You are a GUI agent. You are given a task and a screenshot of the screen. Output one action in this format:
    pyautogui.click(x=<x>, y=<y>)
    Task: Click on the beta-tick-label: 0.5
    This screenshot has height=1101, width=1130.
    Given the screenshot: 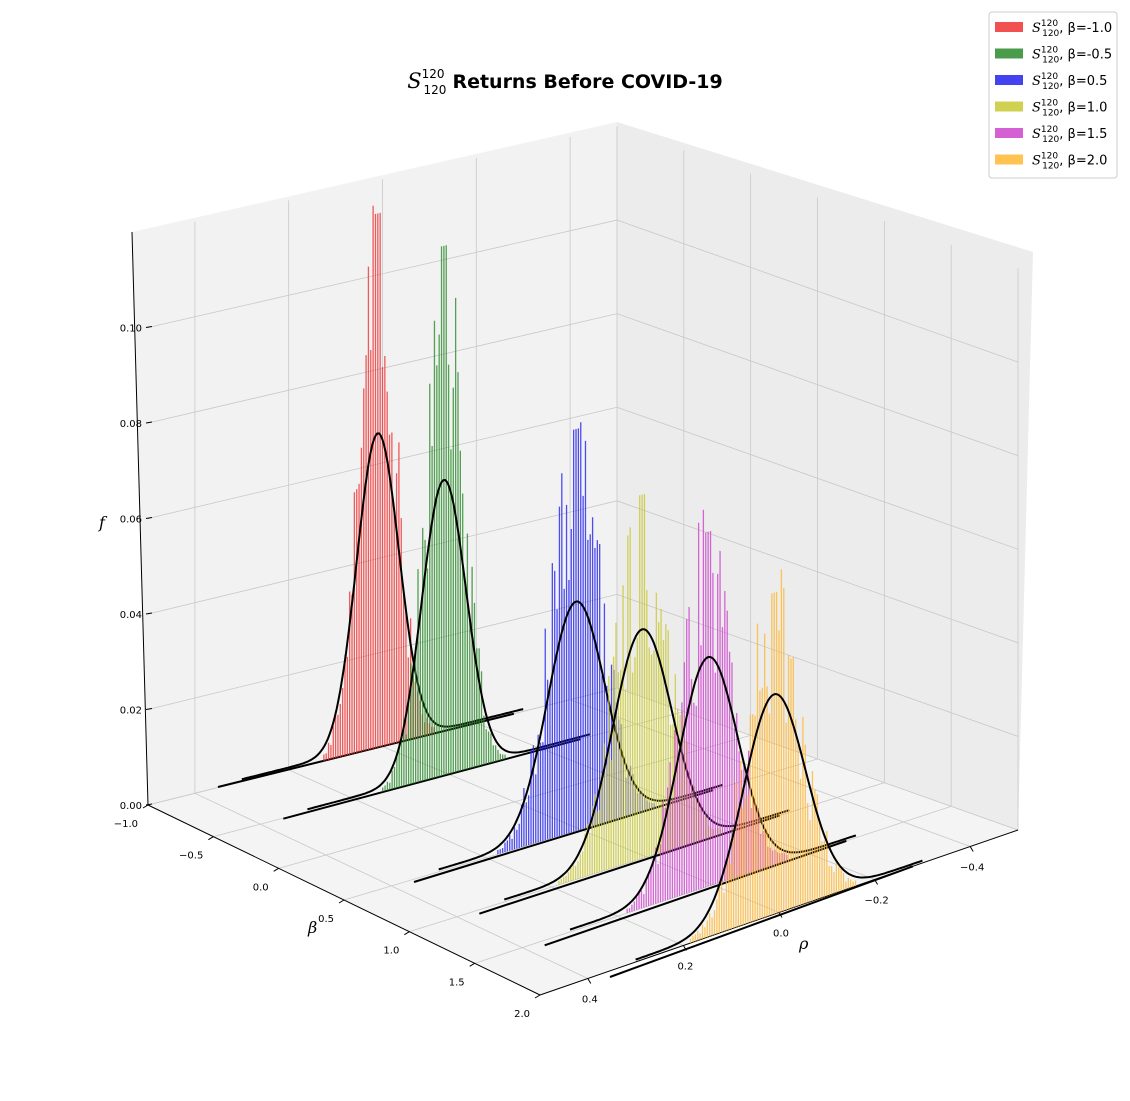 What is the action you would take?
    pyautogui.click(x=326, y=919)
    